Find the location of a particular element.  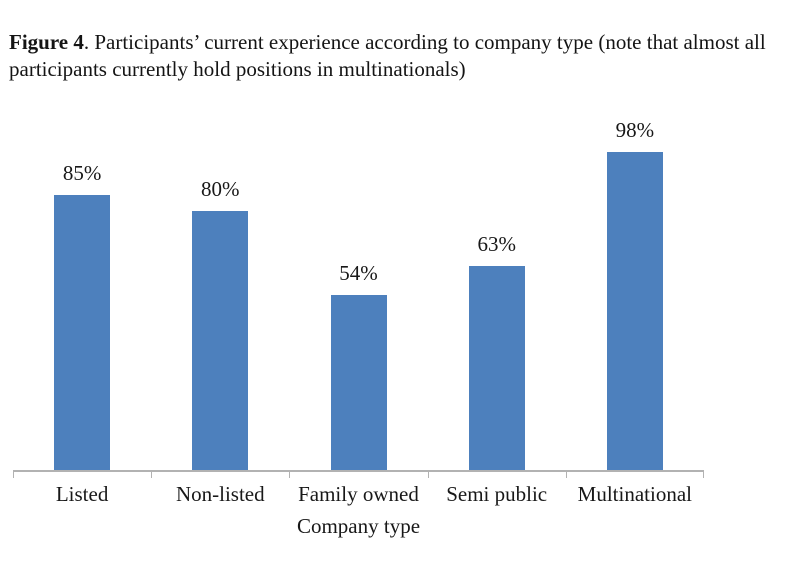

bar-value-label: 85% is located at coordinates (82, 173).